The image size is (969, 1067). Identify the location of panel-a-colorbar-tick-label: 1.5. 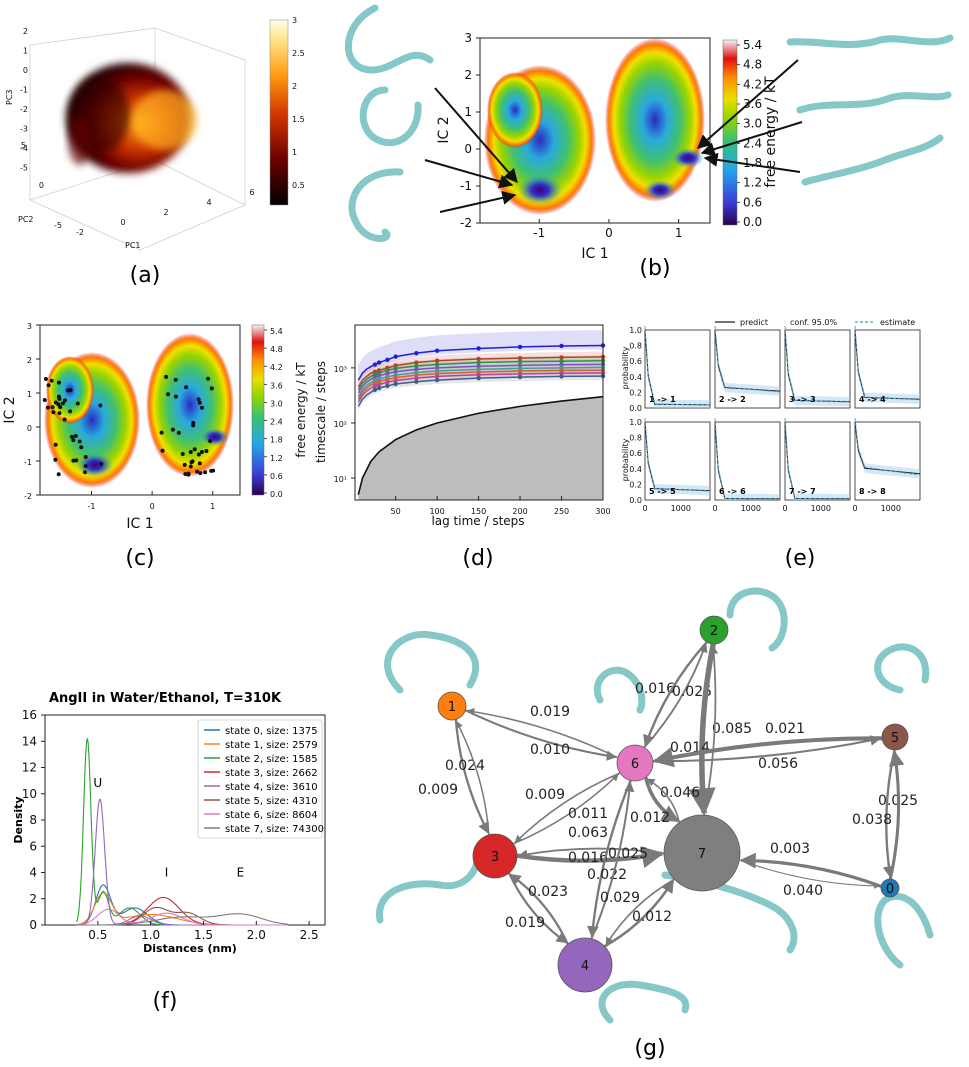
(298, 119).